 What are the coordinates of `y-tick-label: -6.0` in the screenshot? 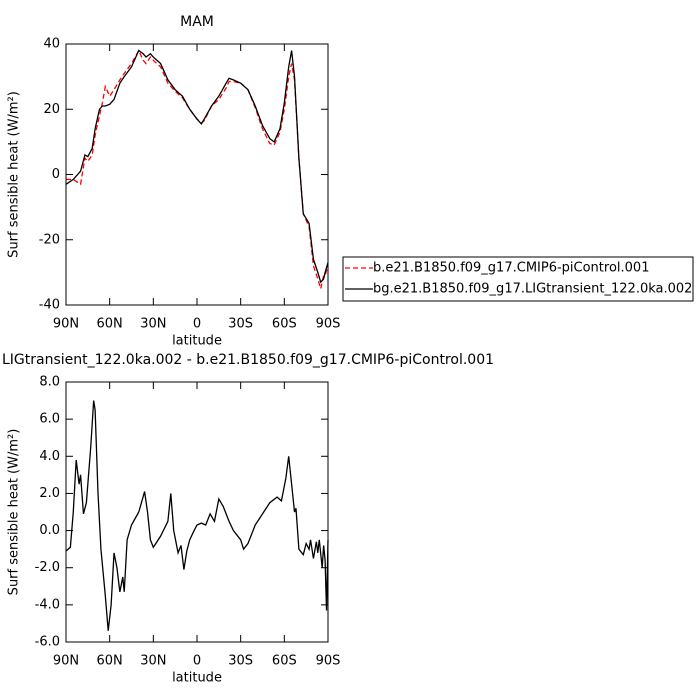 It's located at (47, 642).